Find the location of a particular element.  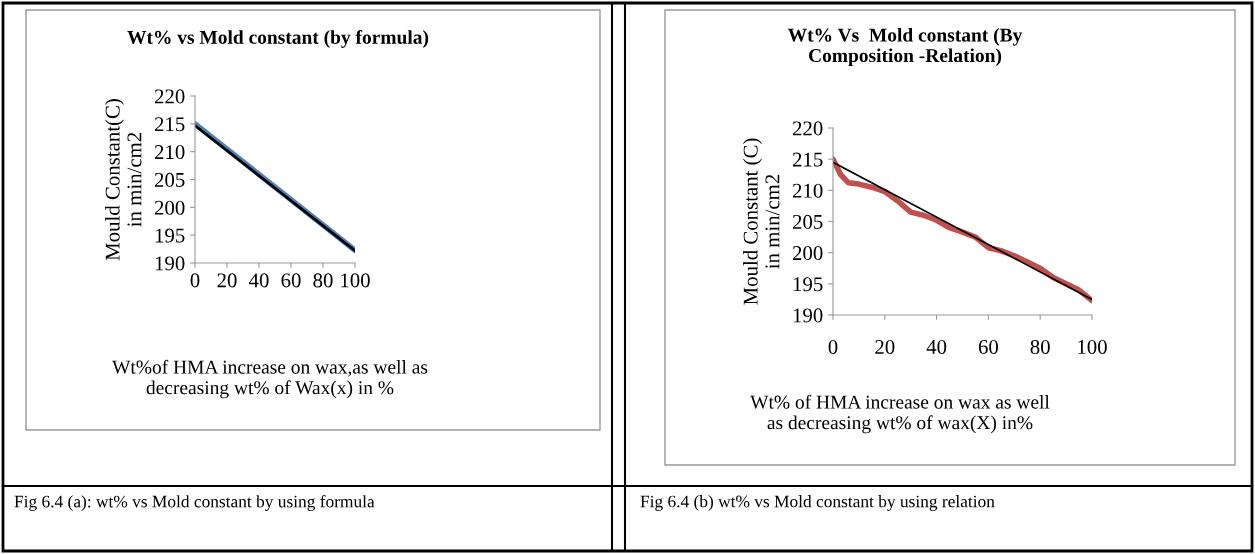

y-axis-title: Mould Constant (C) in min/cm2 is located at coordinates (761, 221).